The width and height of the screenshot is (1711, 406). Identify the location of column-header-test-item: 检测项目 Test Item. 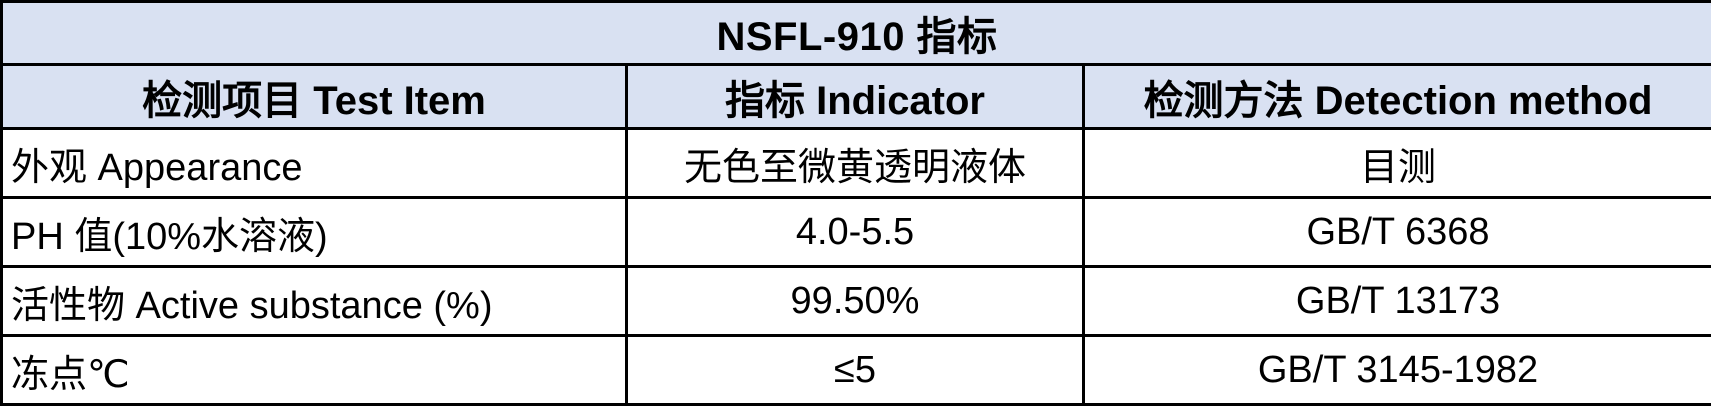
(314, 97).